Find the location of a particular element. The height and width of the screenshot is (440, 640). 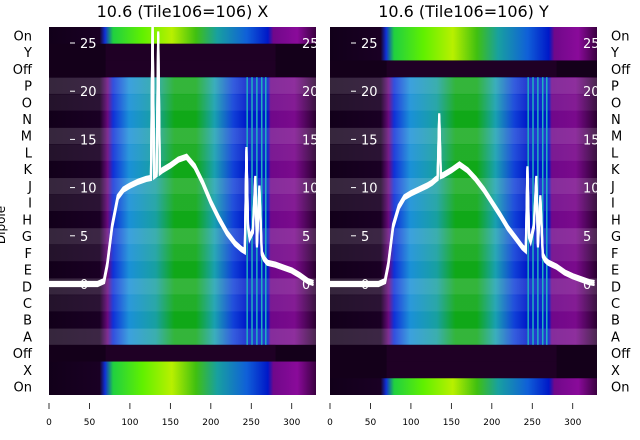

row-label: E is located at coordinates (28, 271).